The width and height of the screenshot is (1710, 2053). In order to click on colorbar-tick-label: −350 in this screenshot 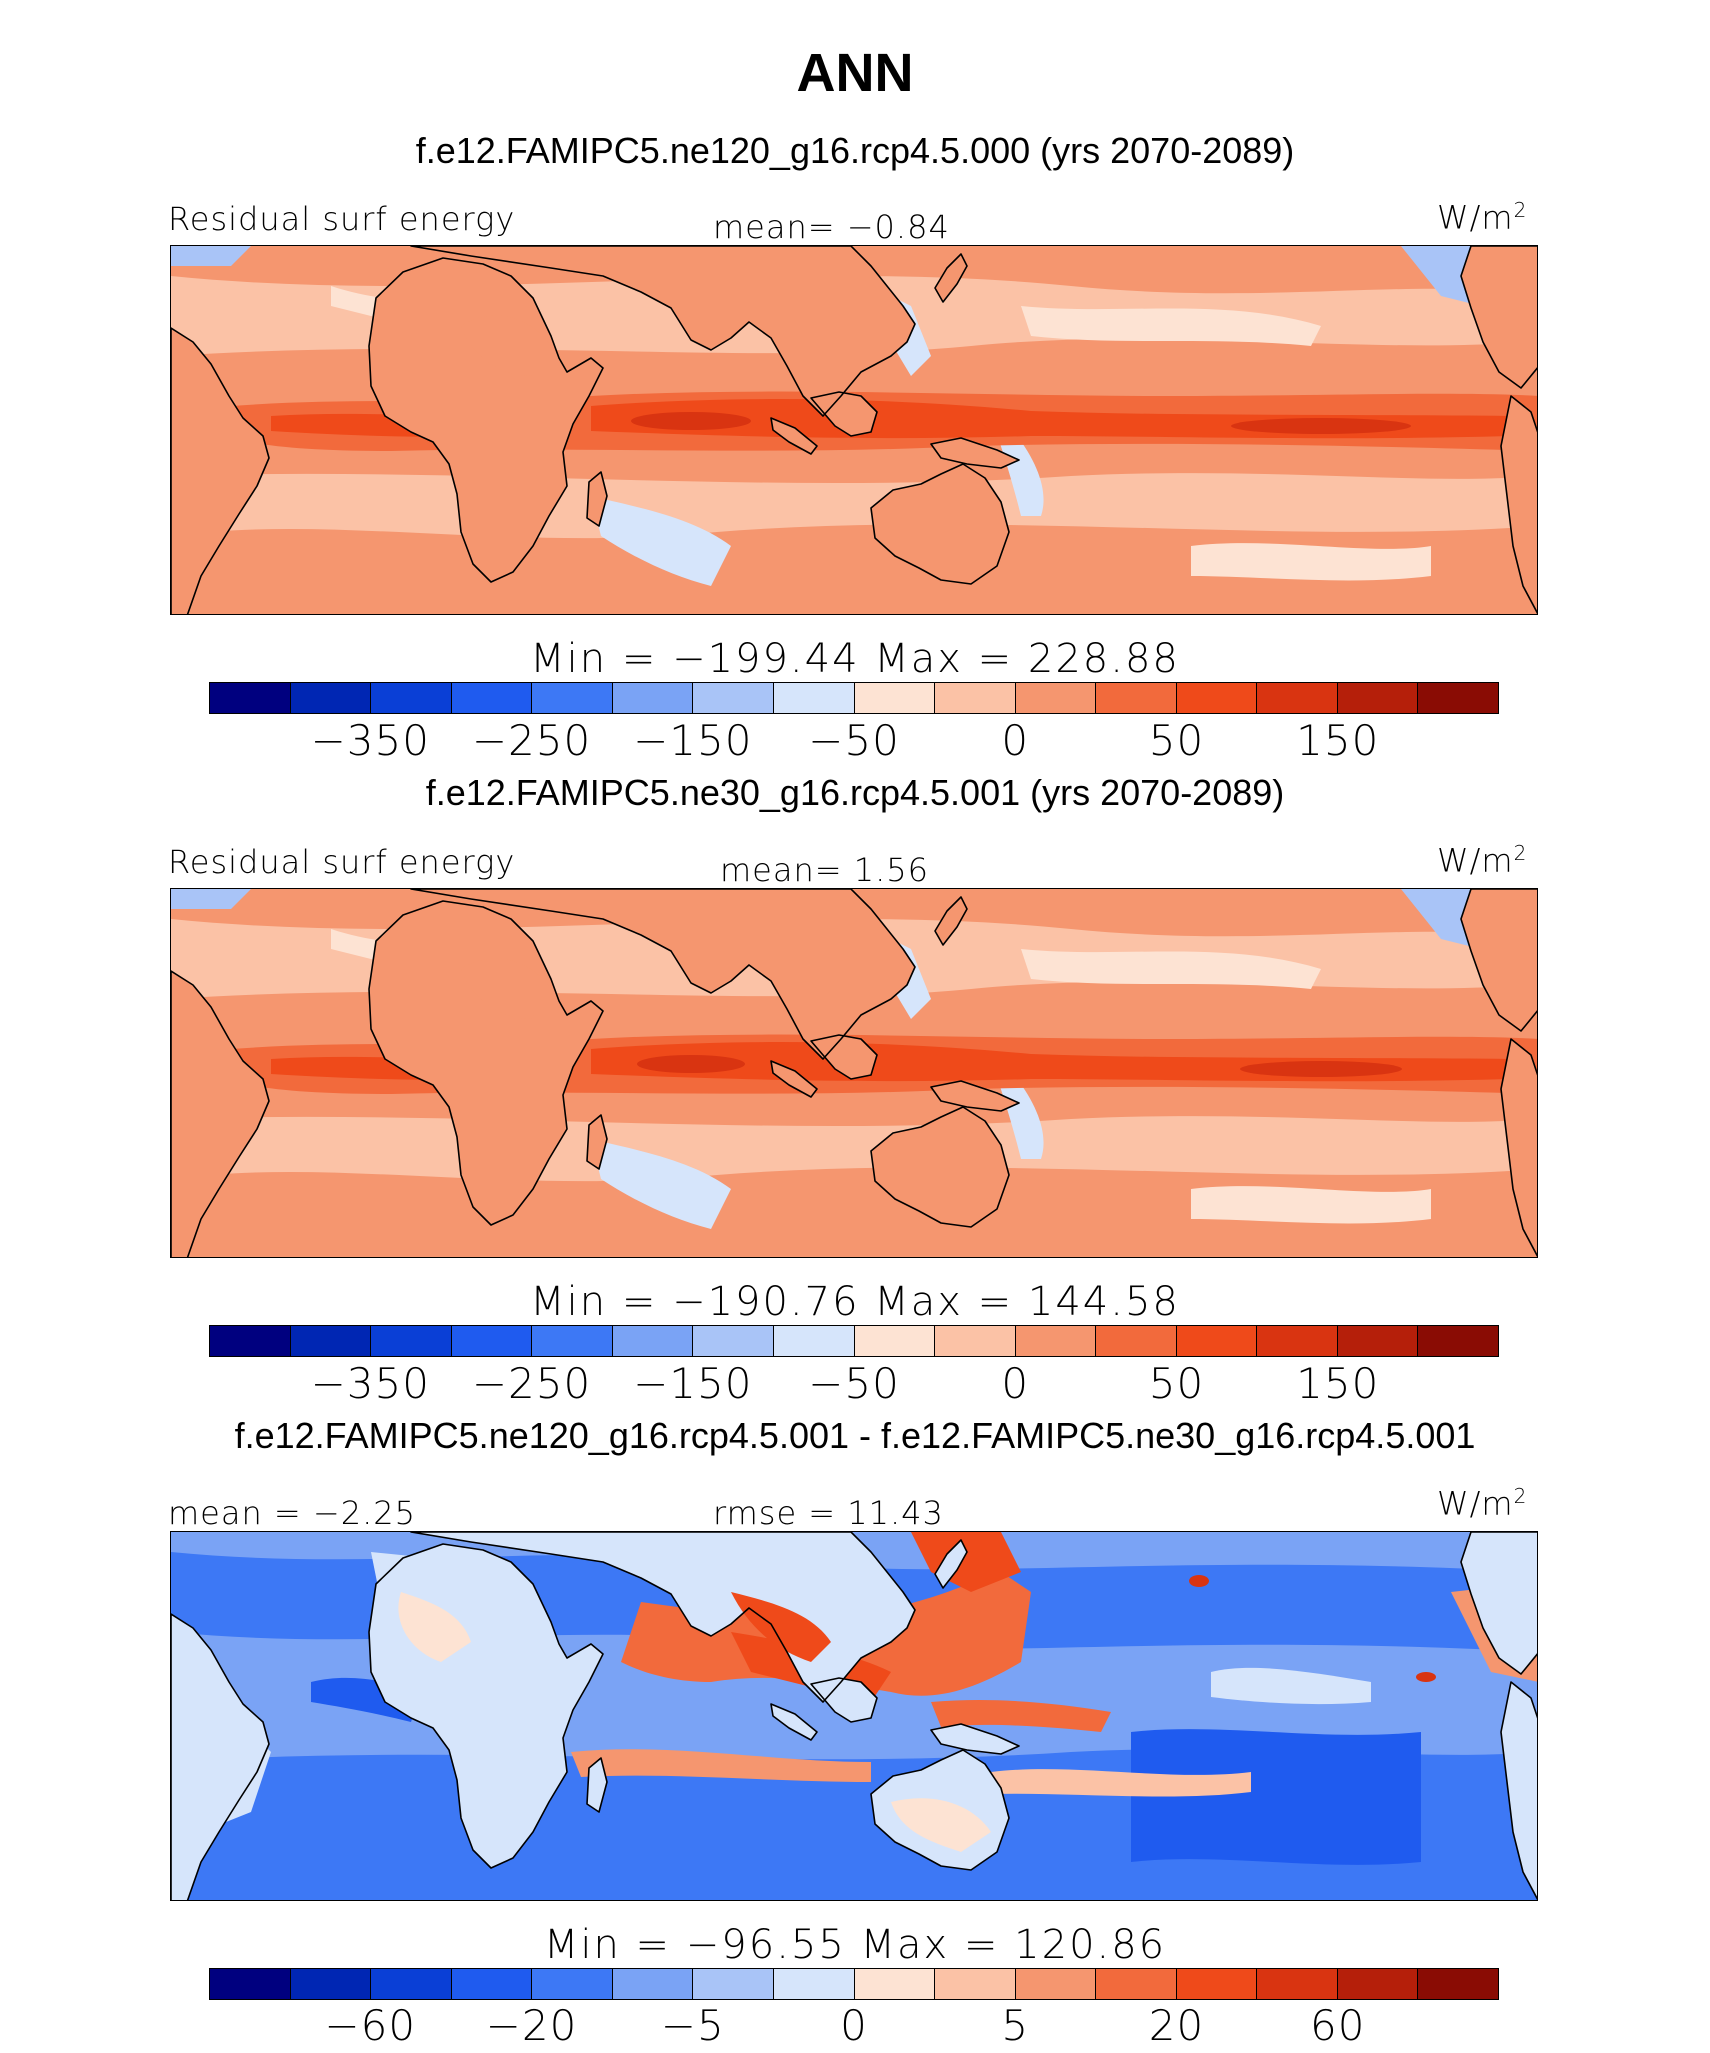, I will do `click(370, 740)`.